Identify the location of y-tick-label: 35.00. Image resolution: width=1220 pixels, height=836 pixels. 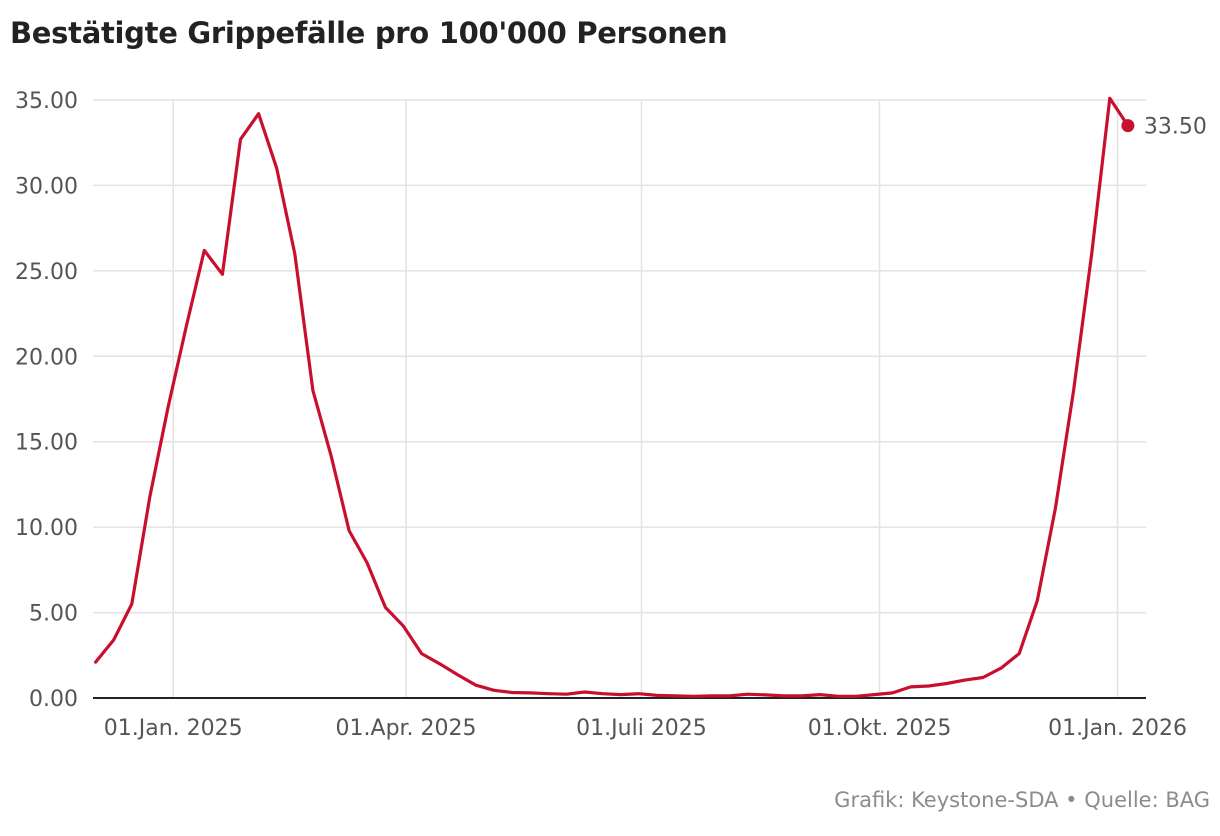
(46, 101).